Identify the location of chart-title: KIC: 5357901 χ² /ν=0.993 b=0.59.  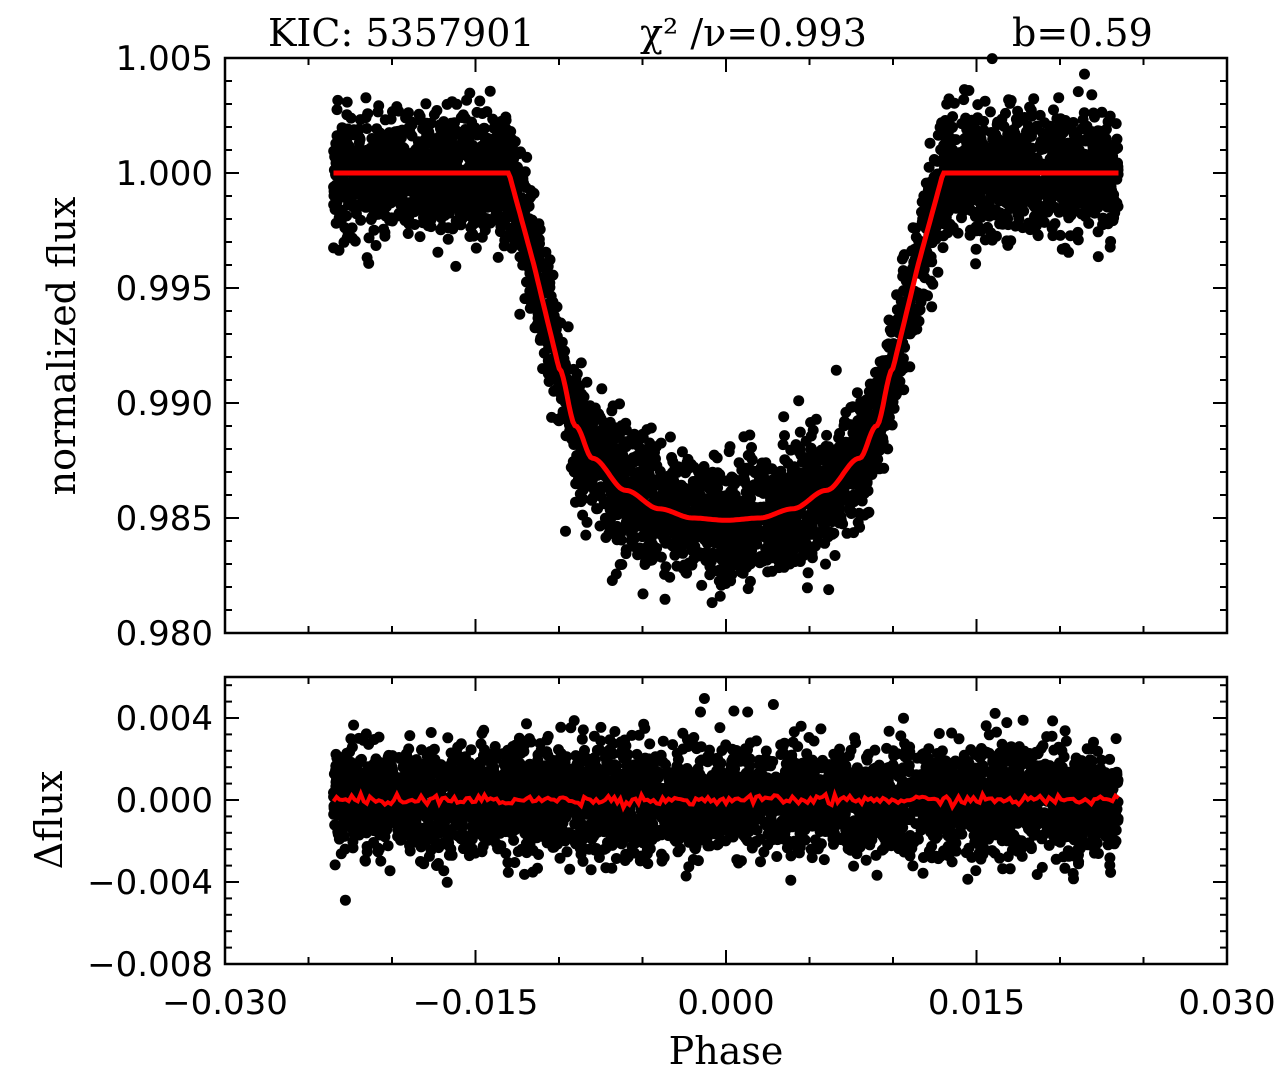
(710, 33).